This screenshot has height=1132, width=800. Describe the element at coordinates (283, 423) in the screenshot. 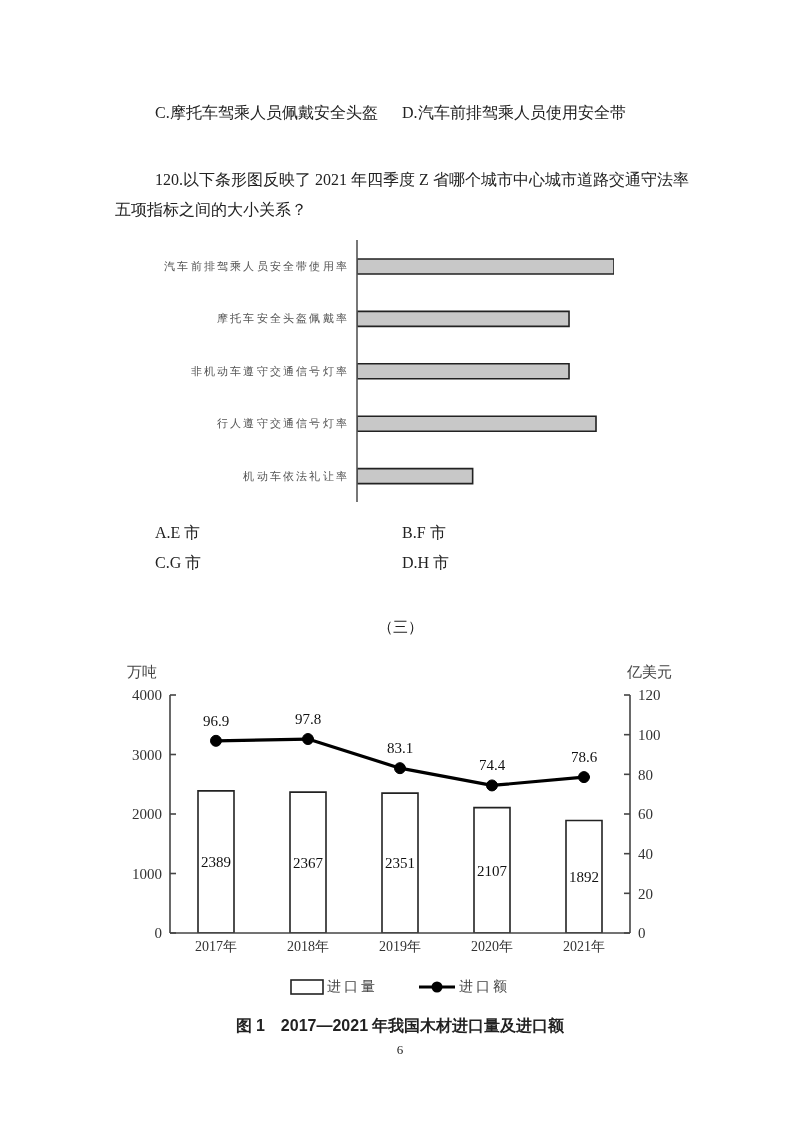

I see `y-tick-label: 行人遵守交通信号灯率` at that location.